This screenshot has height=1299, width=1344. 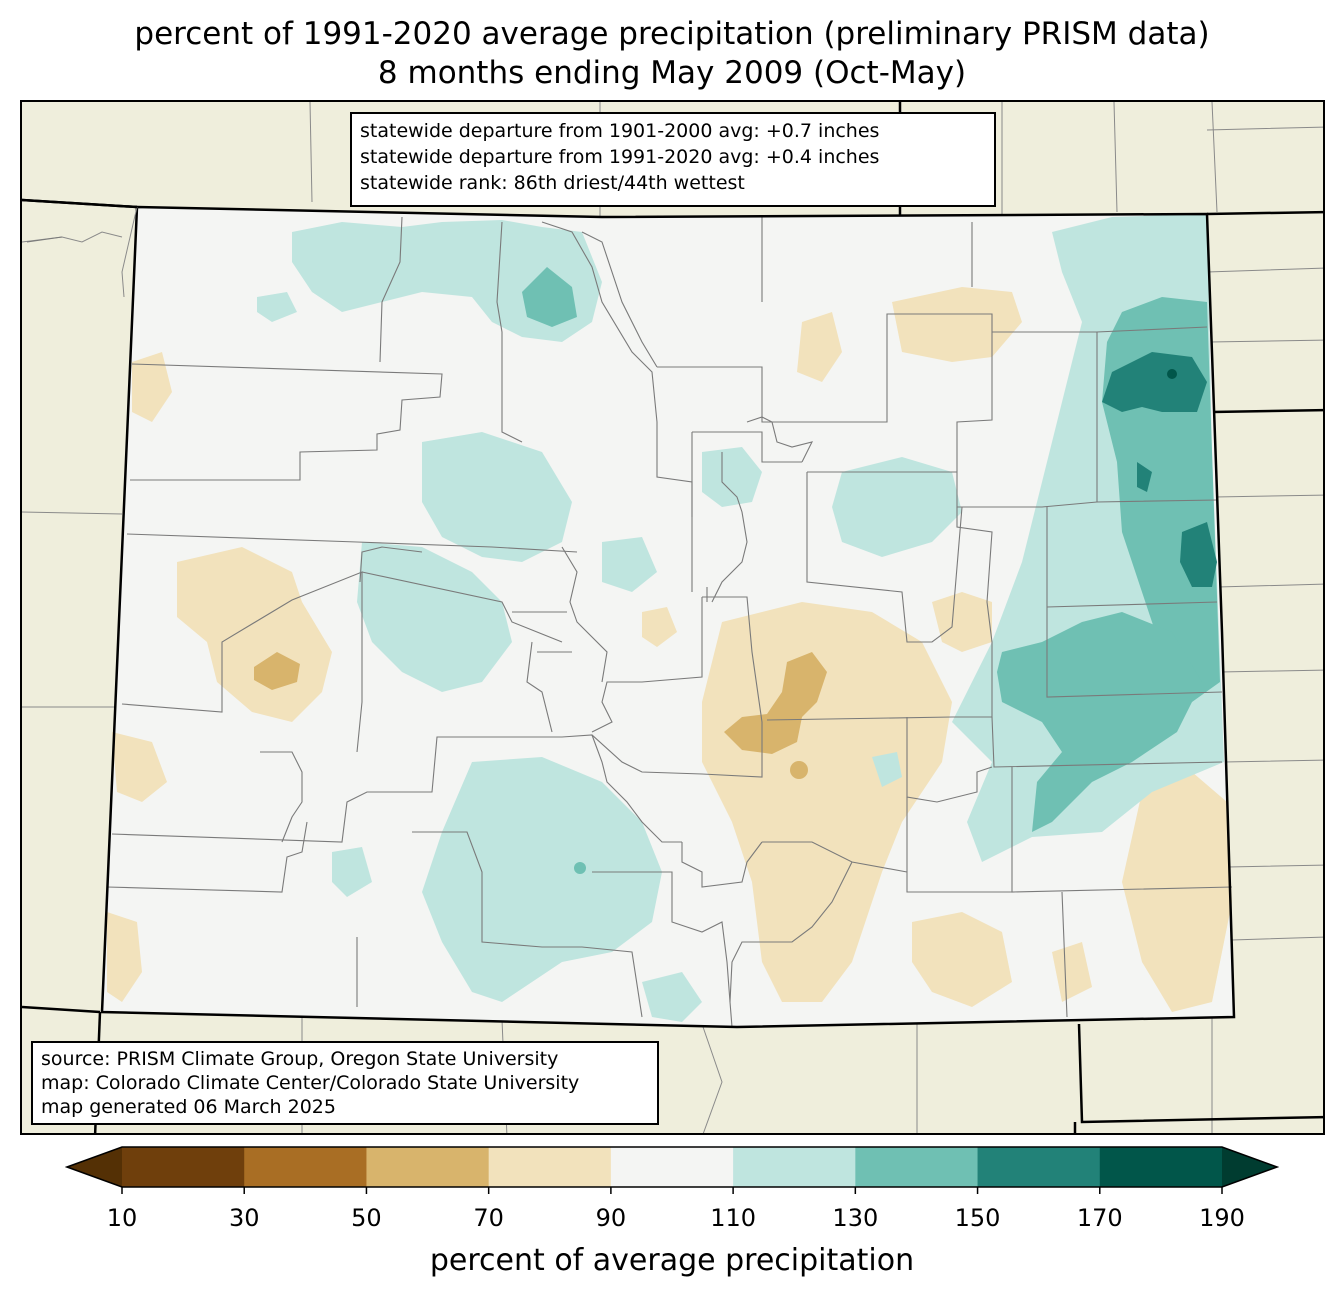 What do you see at coordinates (672, 1260) in the screenshot?
I see `colorbar-label: percent of average precipitation` at bounding box center [672, 1260].